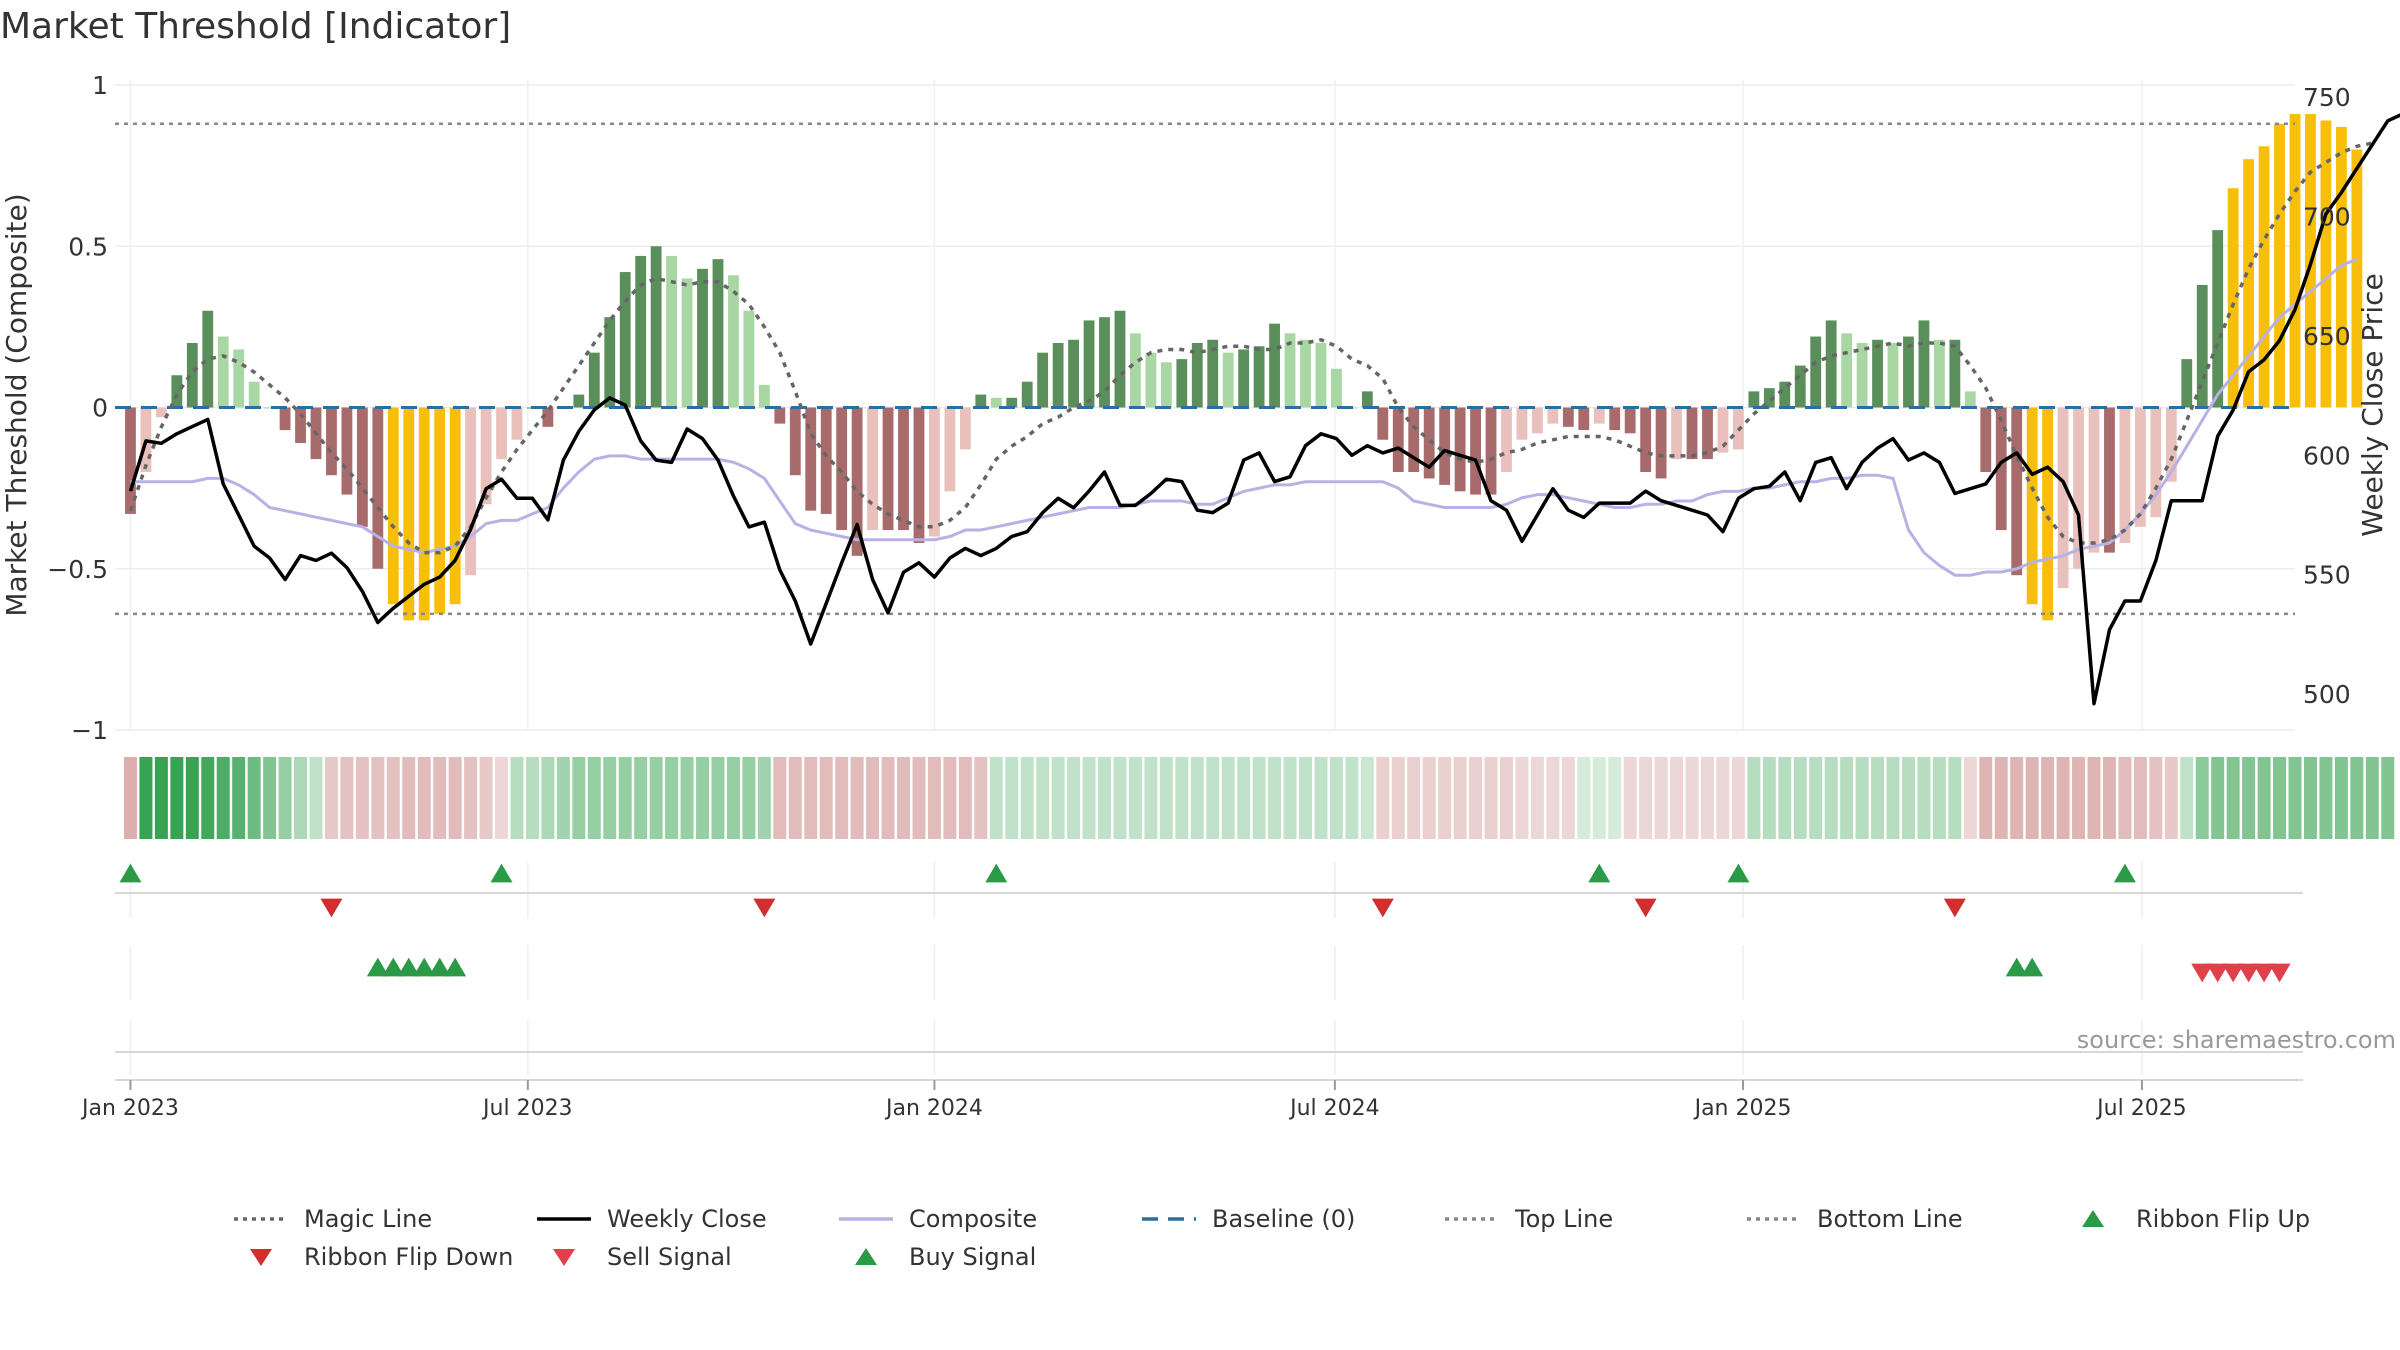 The image size is (2400, 1350). What do you see at coordinates (409, 1257) in the screenshot?
I see `legend-label: Ribbon Flip Down` at bounding box center [409, 1257].